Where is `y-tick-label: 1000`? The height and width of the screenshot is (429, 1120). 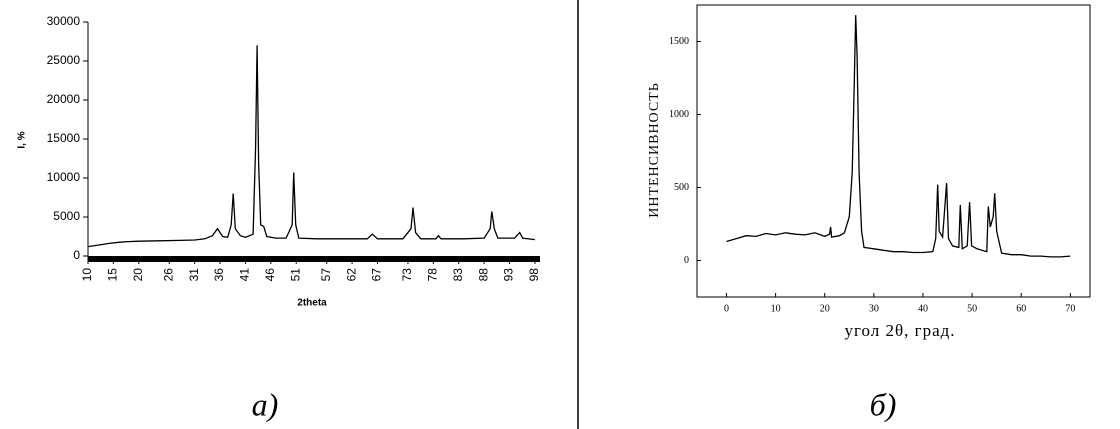
y-tick-label: 1000 is located at coordinates (679, 114).